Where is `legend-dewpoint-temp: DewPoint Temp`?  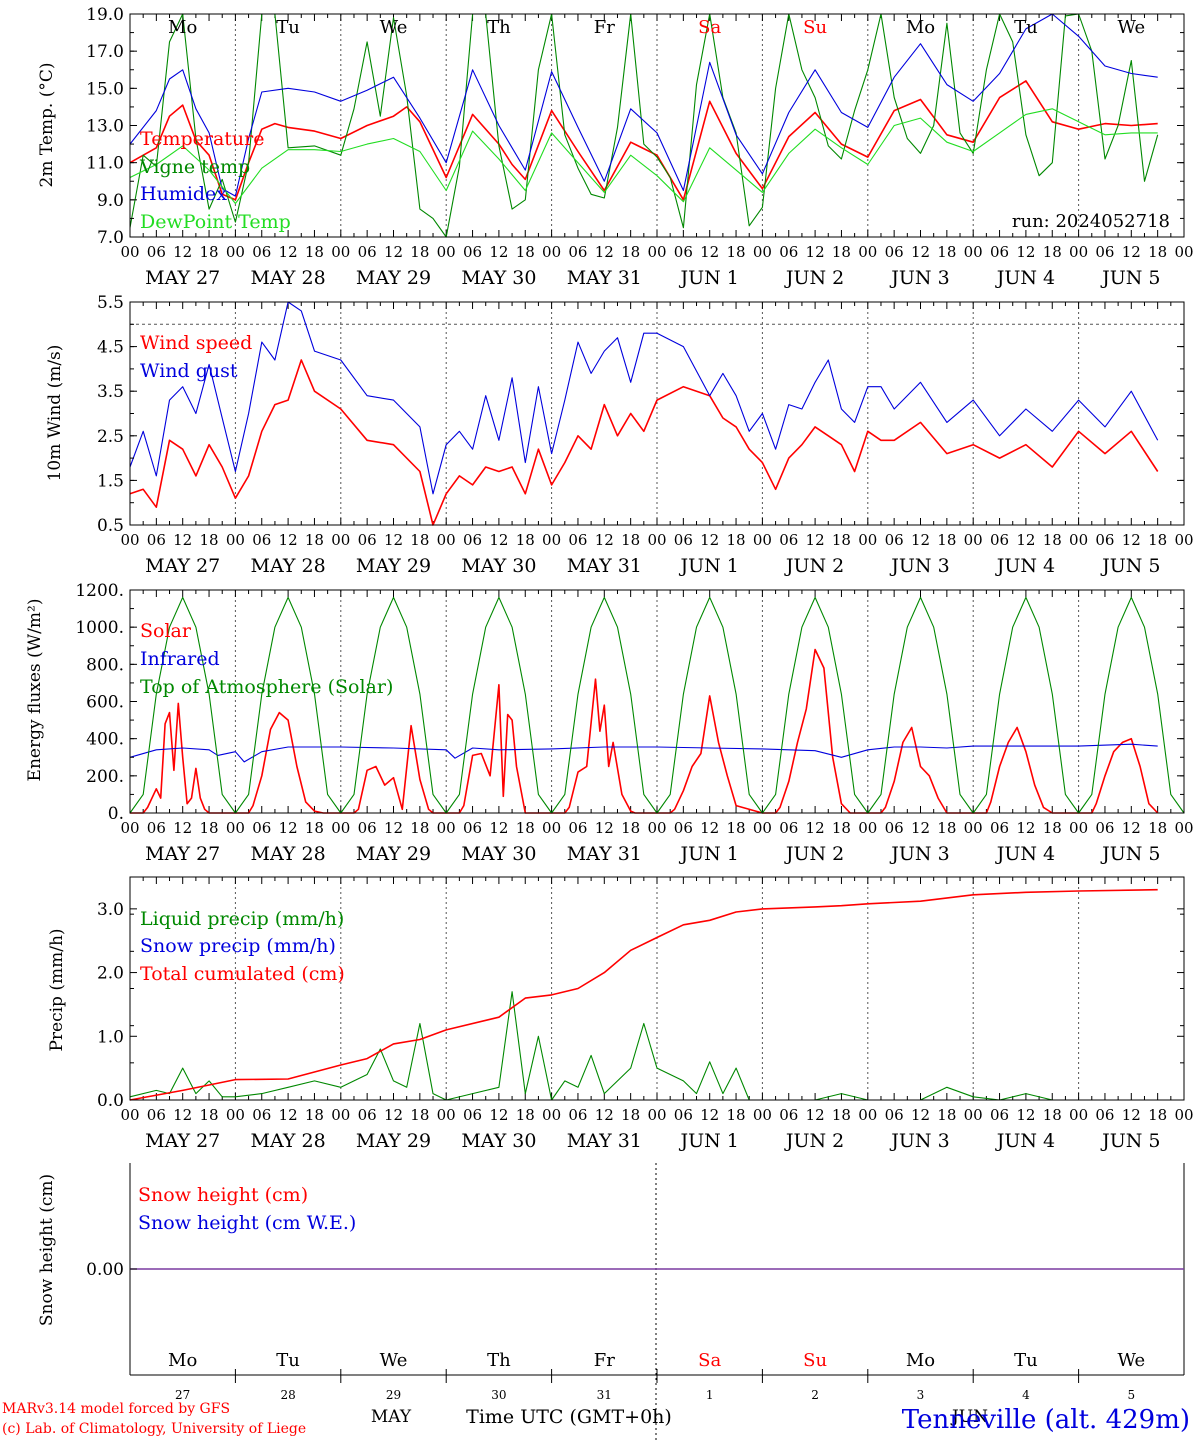 legend-dewpoint-temp: DewPoint Temp is located at coordinates (215, 222).